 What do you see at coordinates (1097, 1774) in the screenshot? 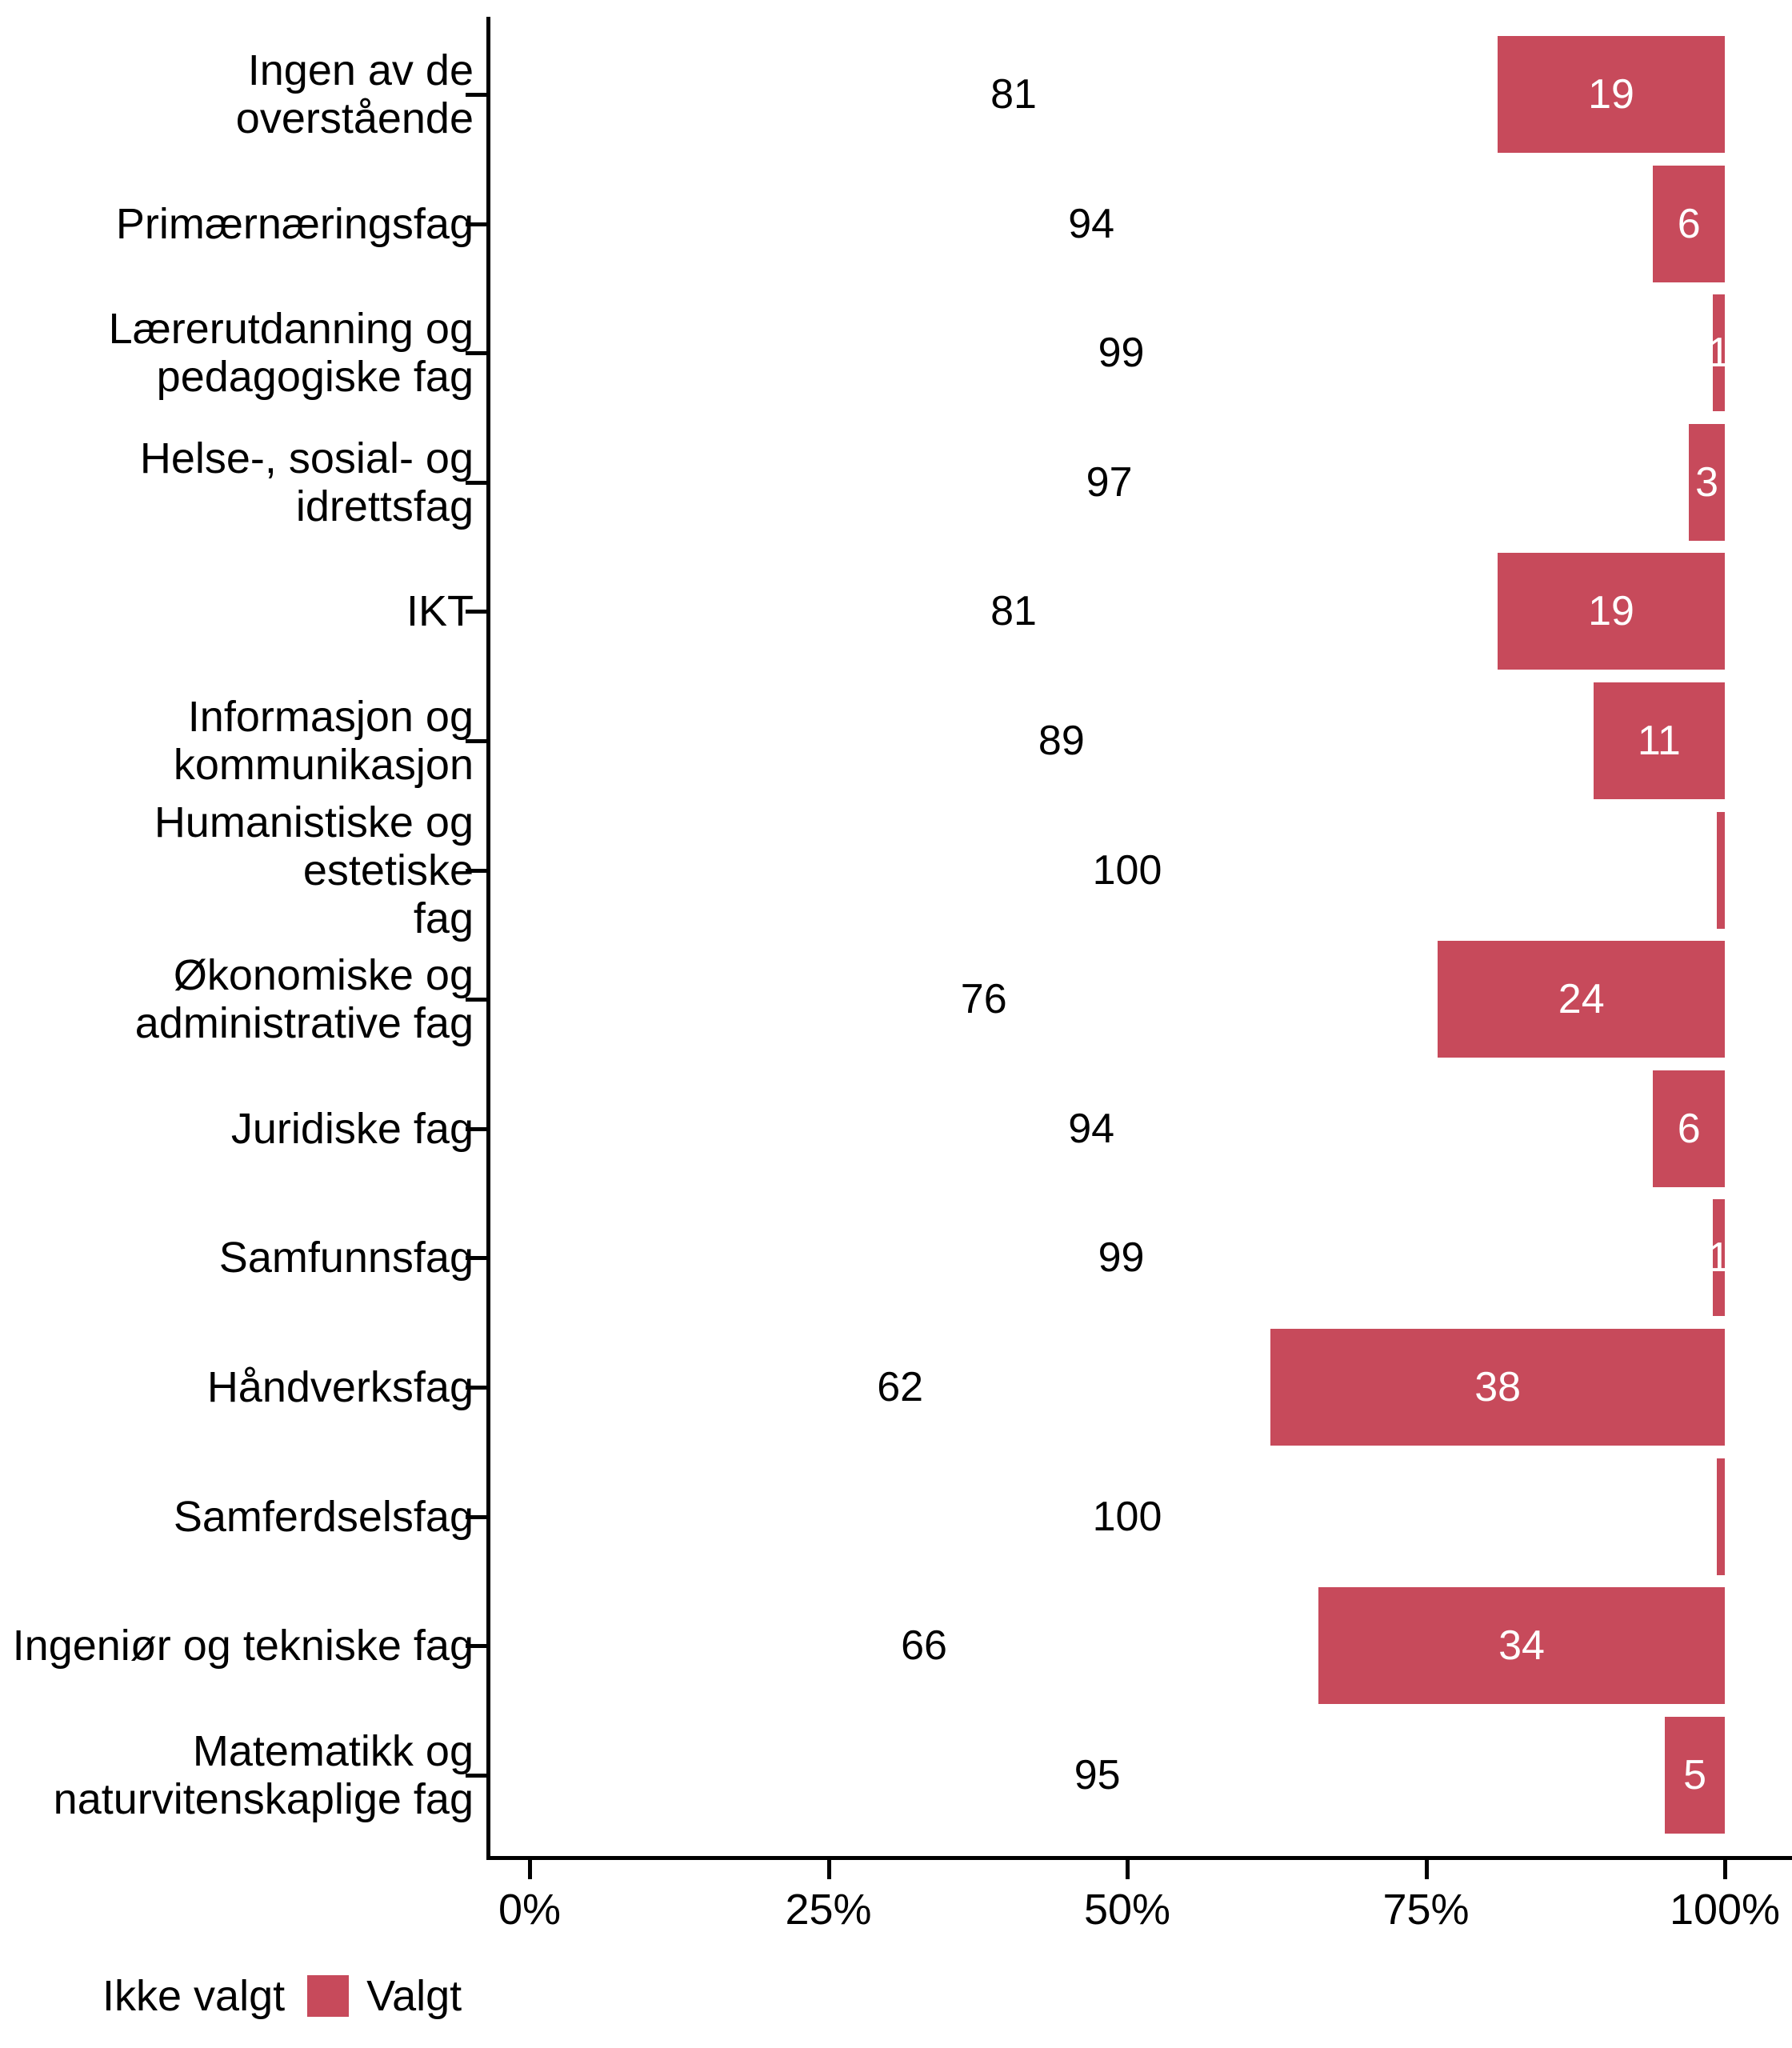
I see `value-label-ikke-valgt: 95` at bounding box center [1097, 1774].